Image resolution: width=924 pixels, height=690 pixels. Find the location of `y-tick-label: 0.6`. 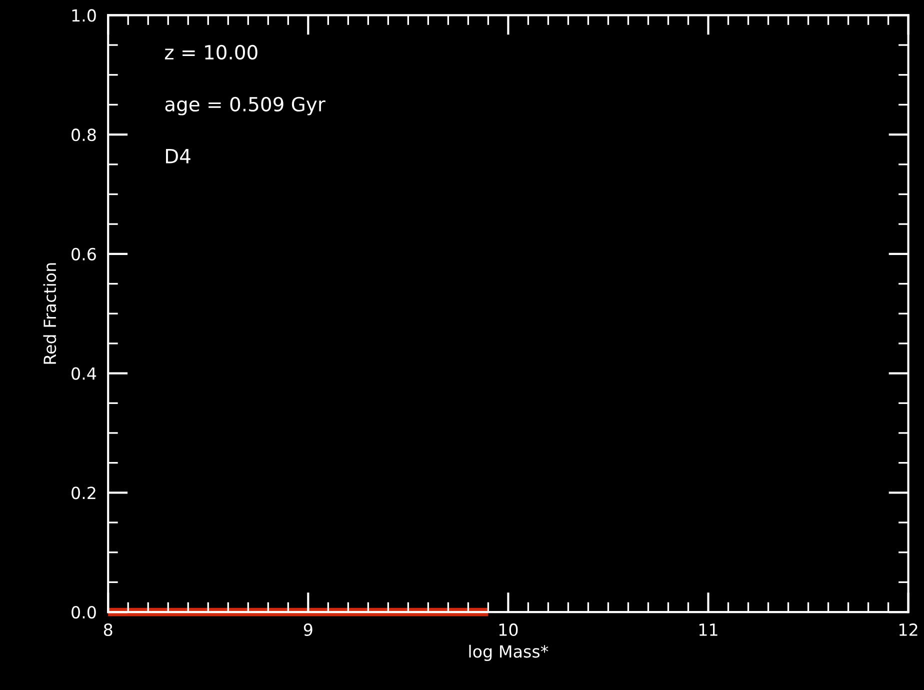

y-tick-label: 0.6 is located at coordinates (84, 254).